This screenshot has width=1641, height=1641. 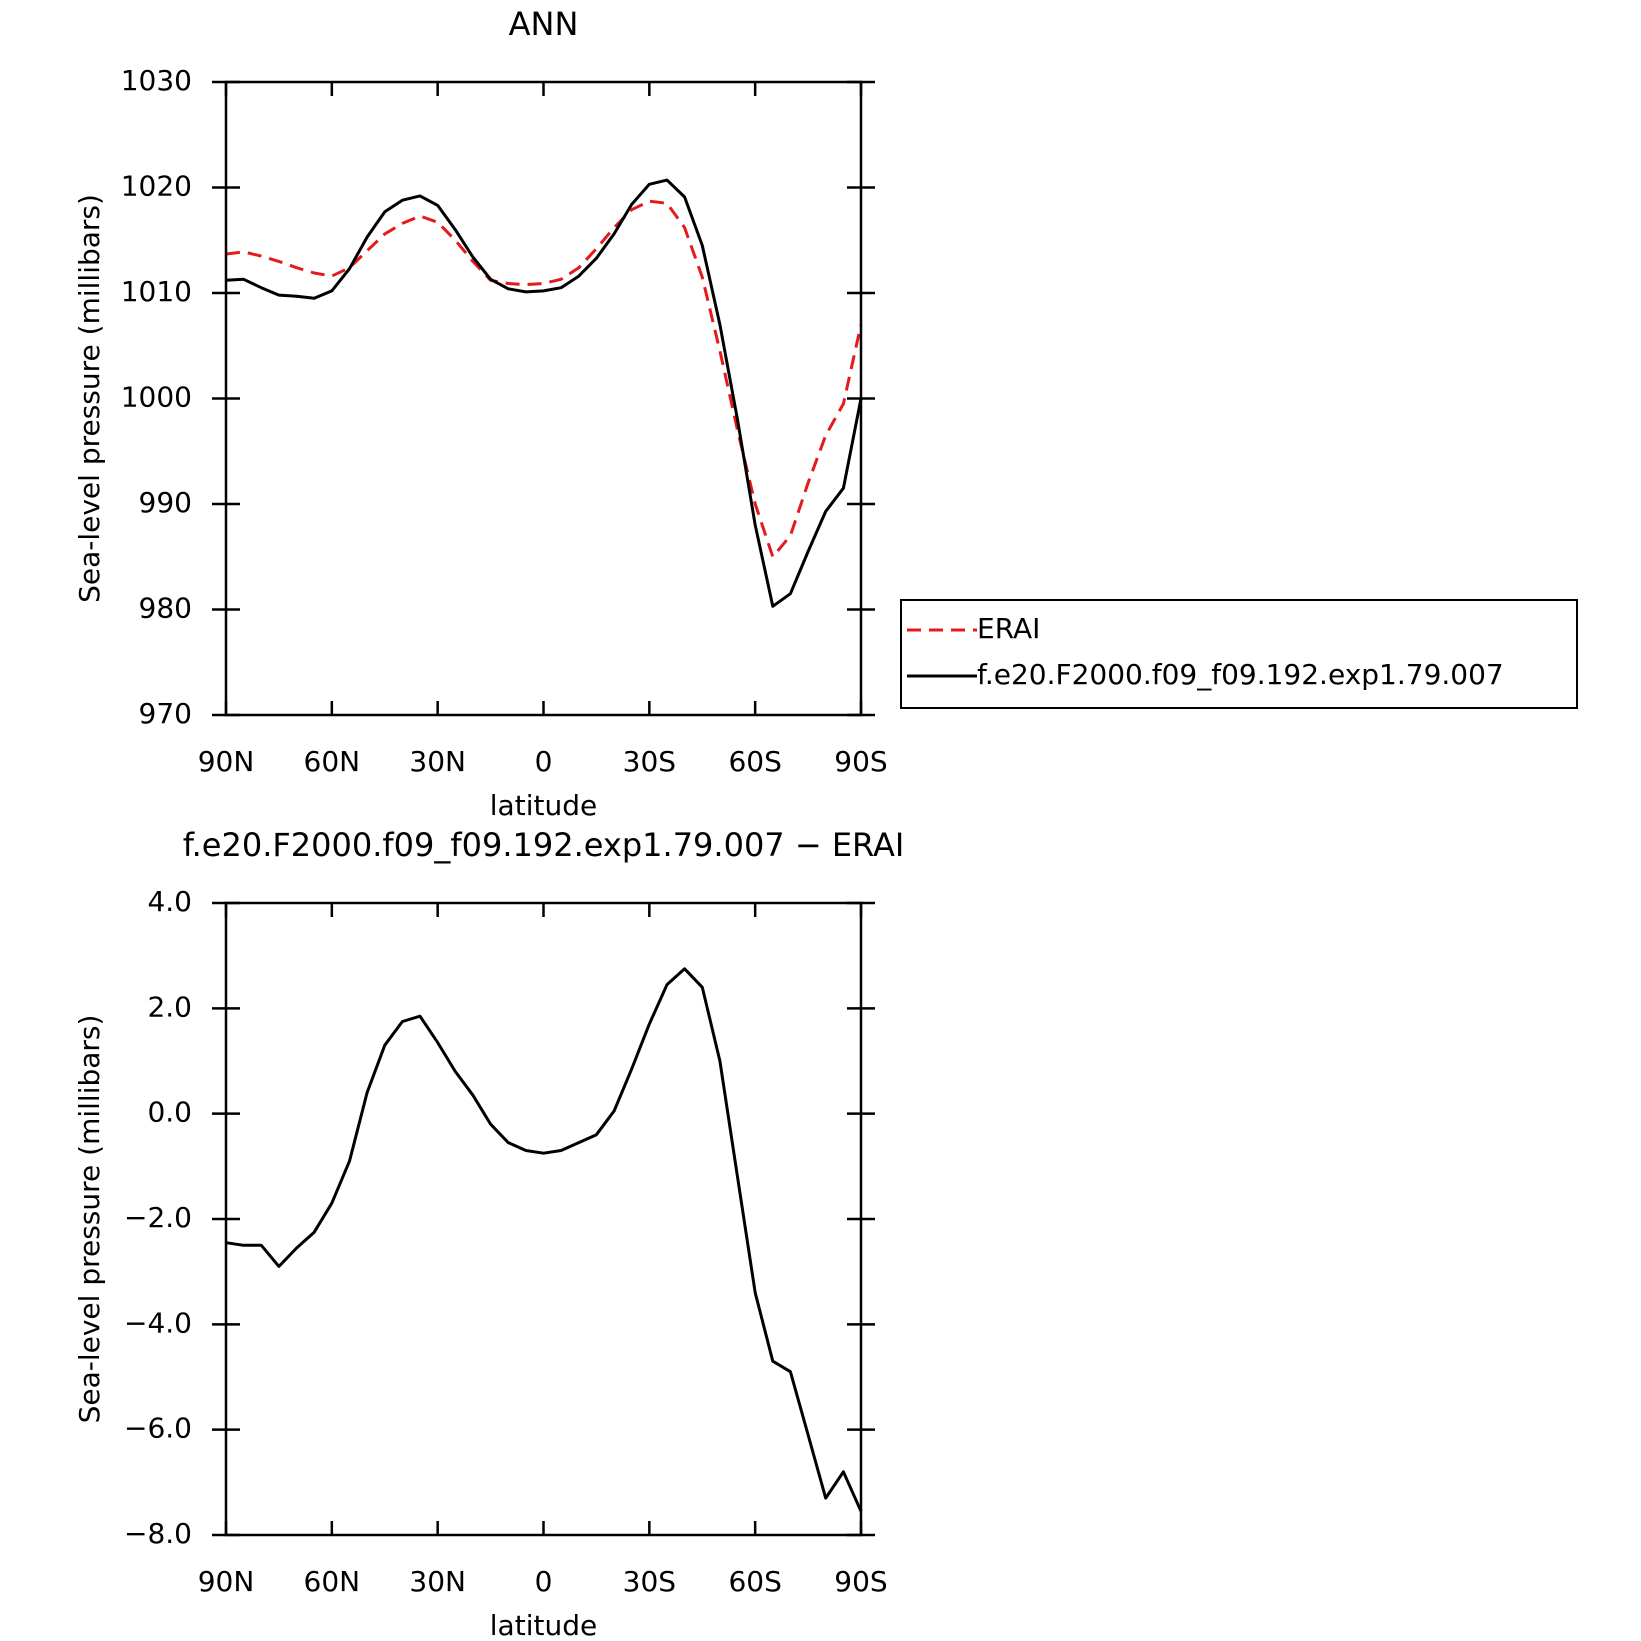 I want to click on y-tick-label: 2.0, so click(x=169, y=1006).